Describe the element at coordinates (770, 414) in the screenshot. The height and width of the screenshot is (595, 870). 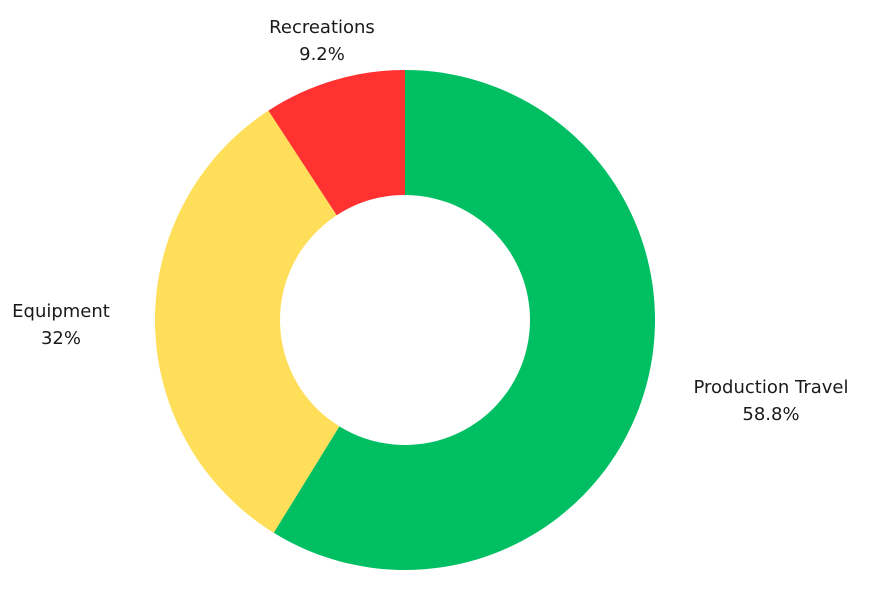
I see `slice-value-production-travel: 58.8%` at that location.